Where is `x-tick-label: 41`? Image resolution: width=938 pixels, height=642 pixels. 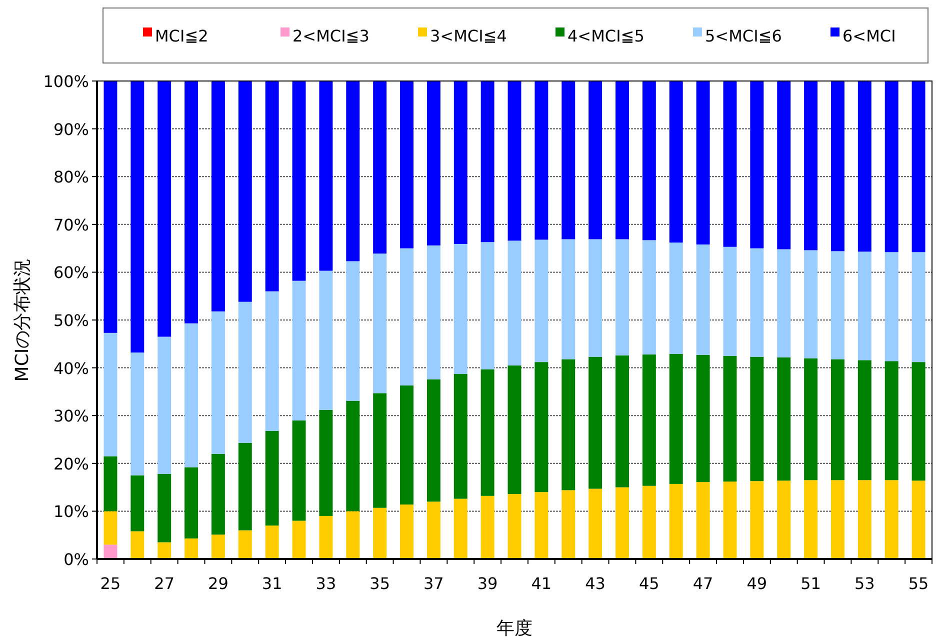
x-tick-label: 41 is located at coordinates (541, 583).